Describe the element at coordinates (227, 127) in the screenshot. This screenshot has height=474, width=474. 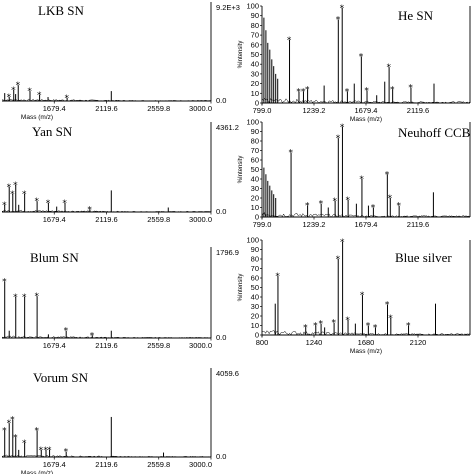
I see `max-intensity-label: 4361.2` at that location.